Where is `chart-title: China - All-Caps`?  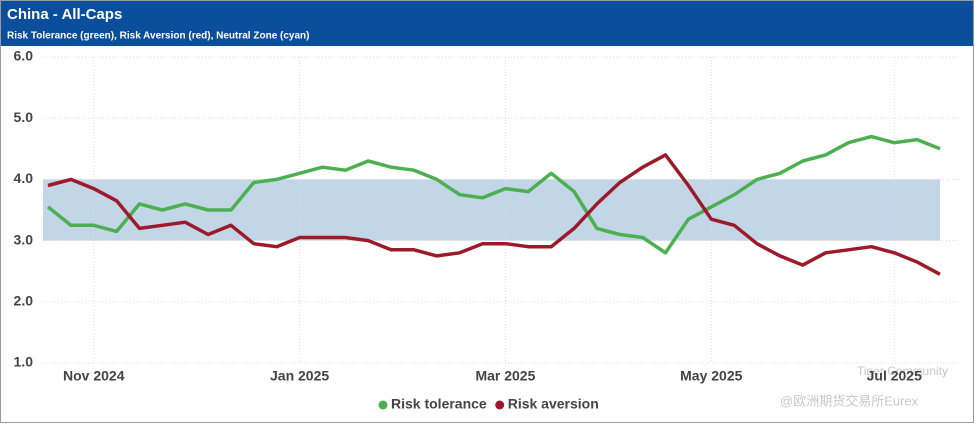
chart-title: China - All-Caps is located at coordinates (64, 14).